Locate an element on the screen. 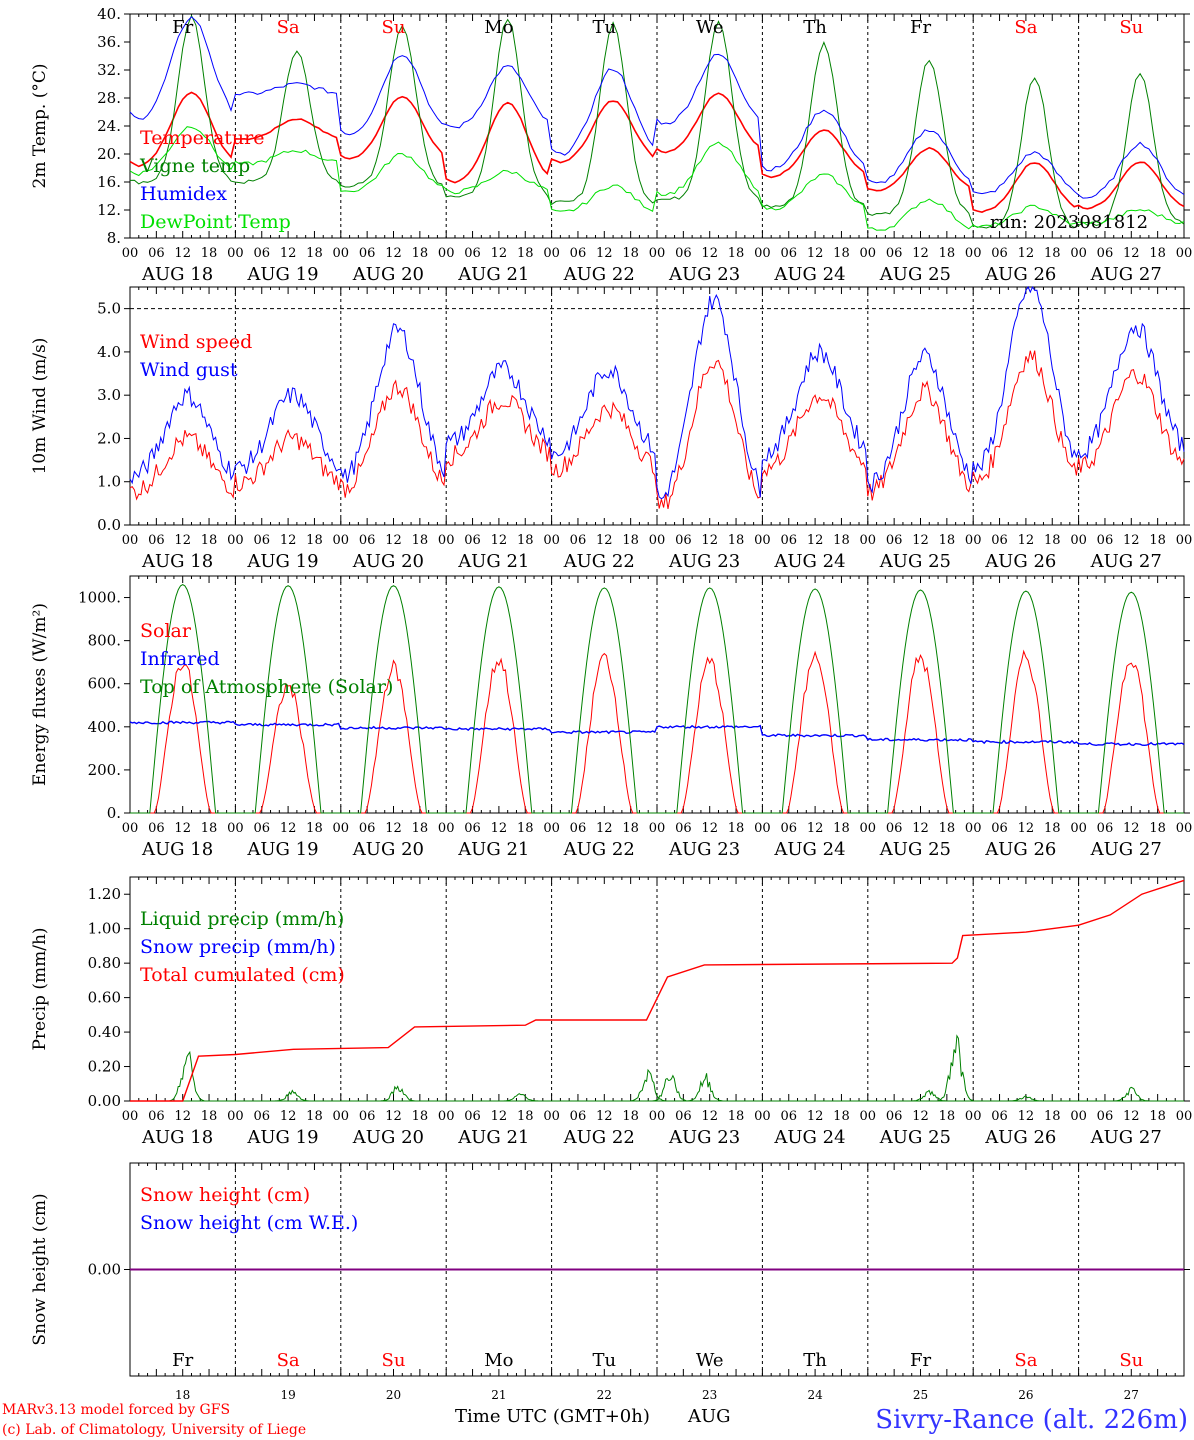  weekday-label: Th is located at coordinates (815, 1360).